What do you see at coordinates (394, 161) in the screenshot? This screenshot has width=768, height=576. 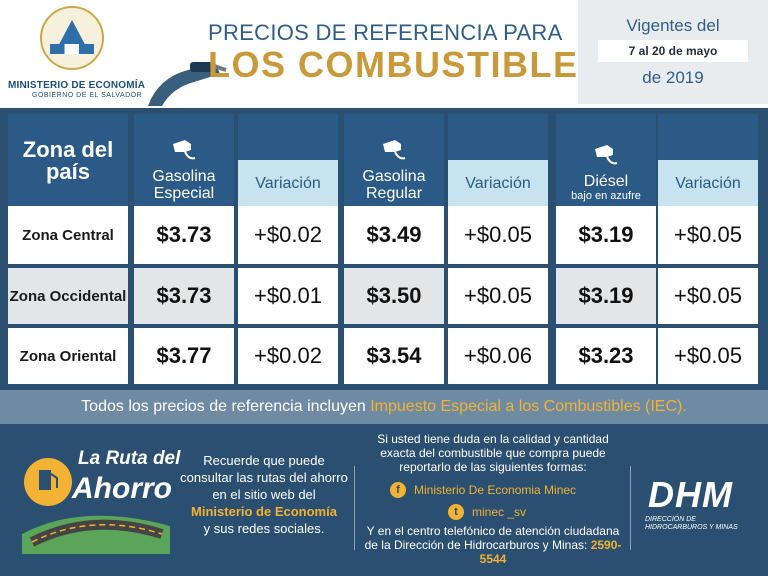 I see `fuel-header-regular: Gasolina Regular` at bounding box center [394, 161].